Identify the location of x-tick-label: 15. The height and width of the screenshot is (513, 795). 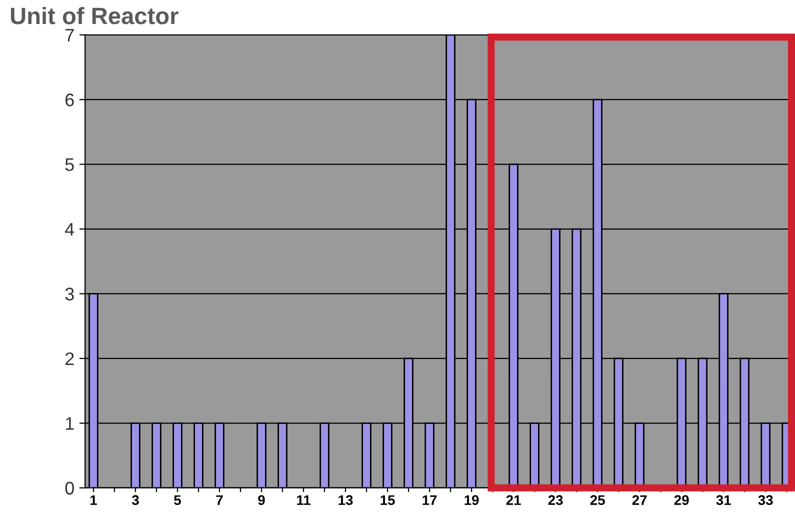
(387, 500).